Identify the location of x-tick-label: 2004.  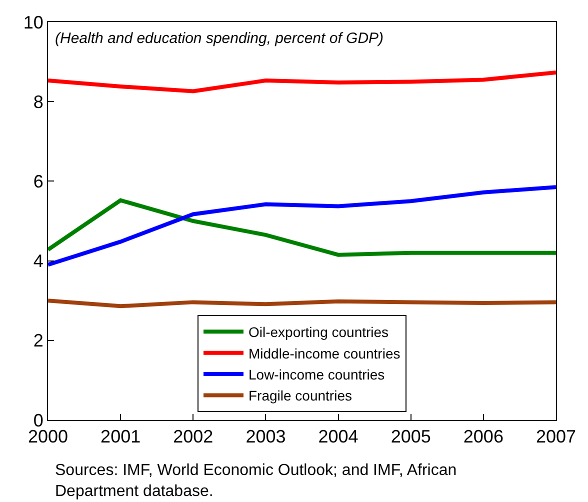
(338, 436).